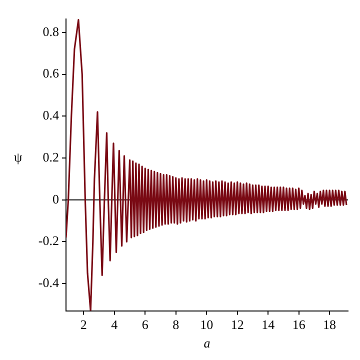 The image size is (360, 360). Describe the element at coordinates (237, 324) in the screenshot. I see `x-tick-label: 12` at that location.